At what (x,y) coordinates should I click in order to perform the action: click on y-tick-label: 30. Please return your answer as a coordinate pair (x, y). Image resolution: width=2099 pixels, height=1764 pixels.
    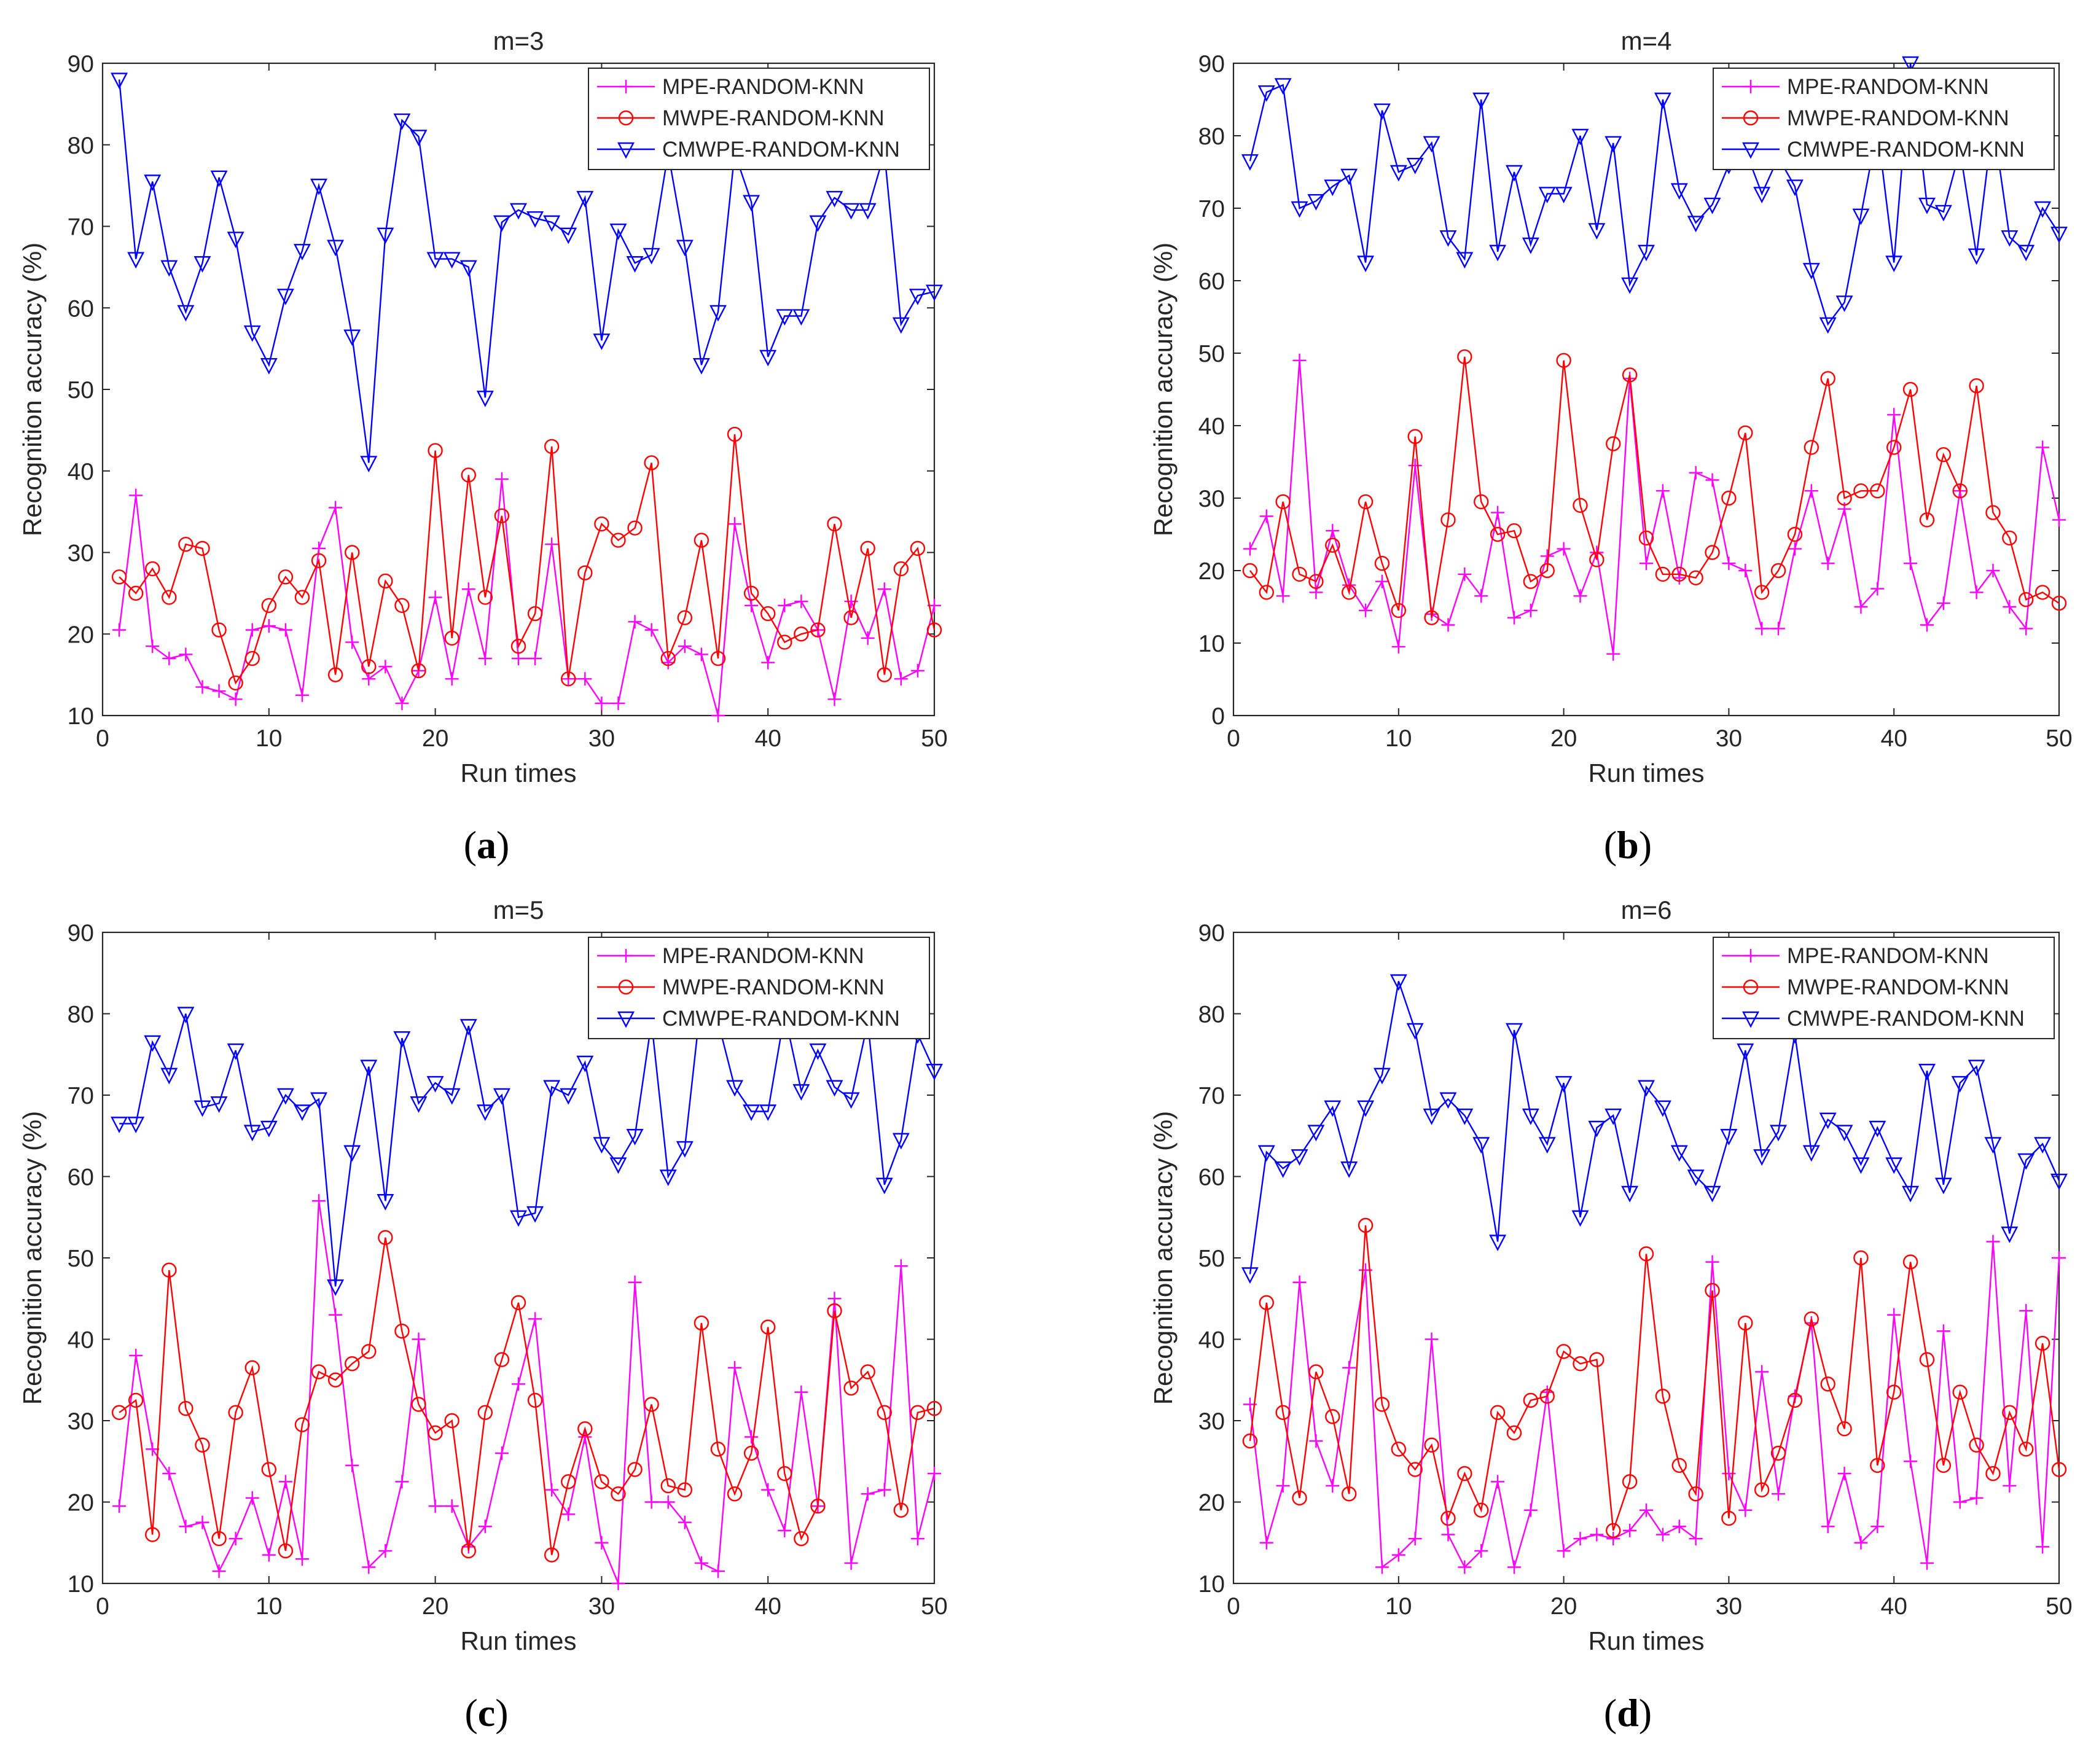
    Looking at the image, I should click on (81, 1422).